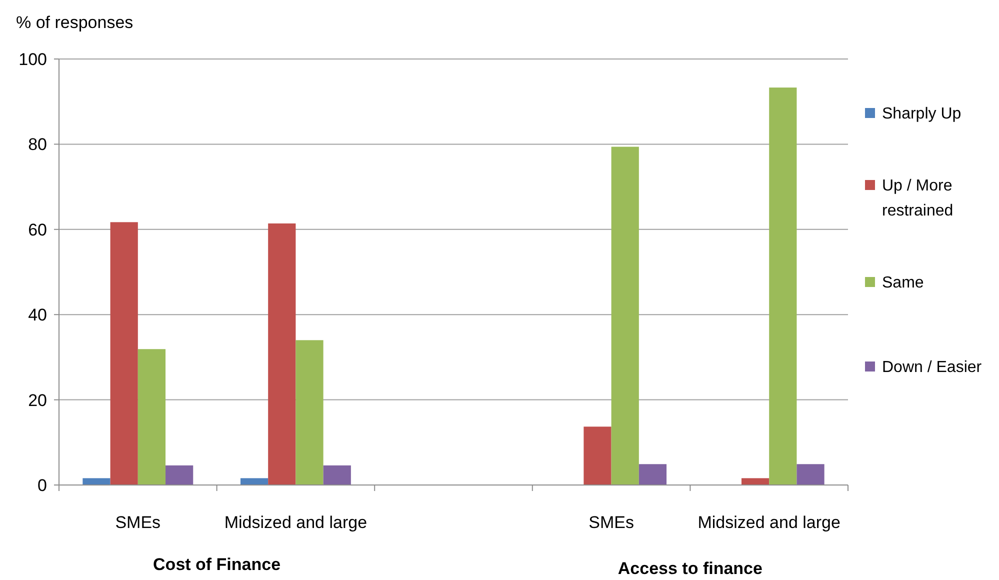 This screenshot has height=580, width=999. Describe the element at coordinates (37, 144) in the screenshot. I see `y-tick-label: 80` at that location.